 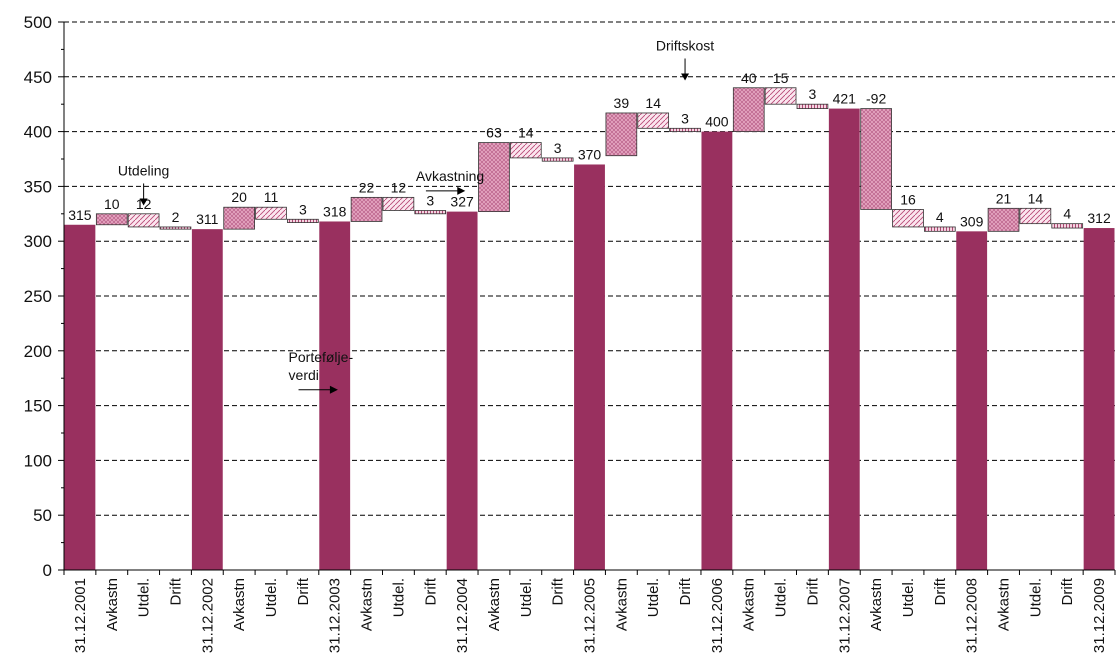 I want to click on x-tick-label: 31.12.2007, so click(x=844, y=615).